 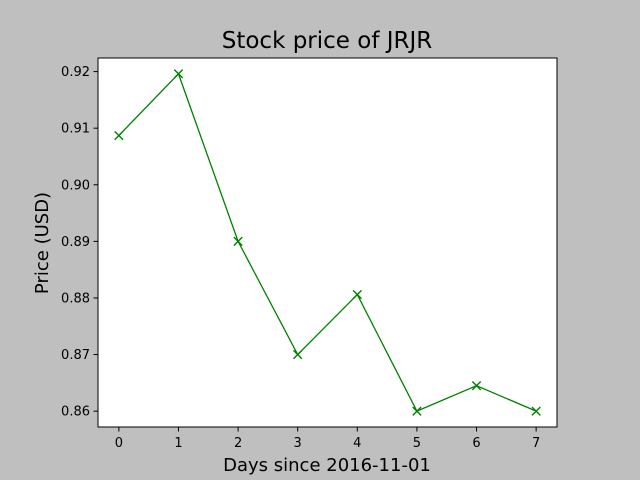 What do you see at coordinates (75, 355) in the screenshot?
I see `y-tick-label: 0.87` at bounding box center [75, 355].